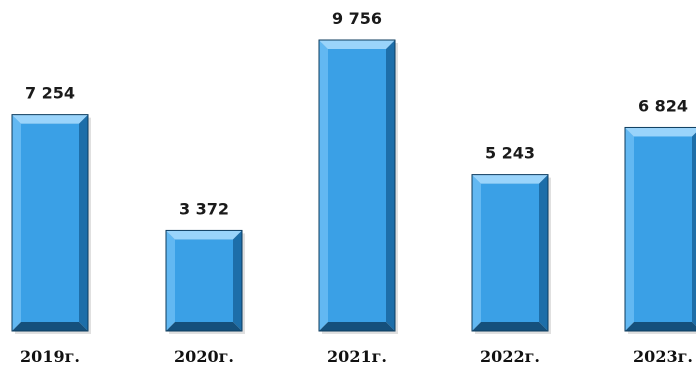  What do you see at coordinates (204, 208) in the screenshot?
I see `bar-value-label: 3 372` at bounding box center [204, 208].